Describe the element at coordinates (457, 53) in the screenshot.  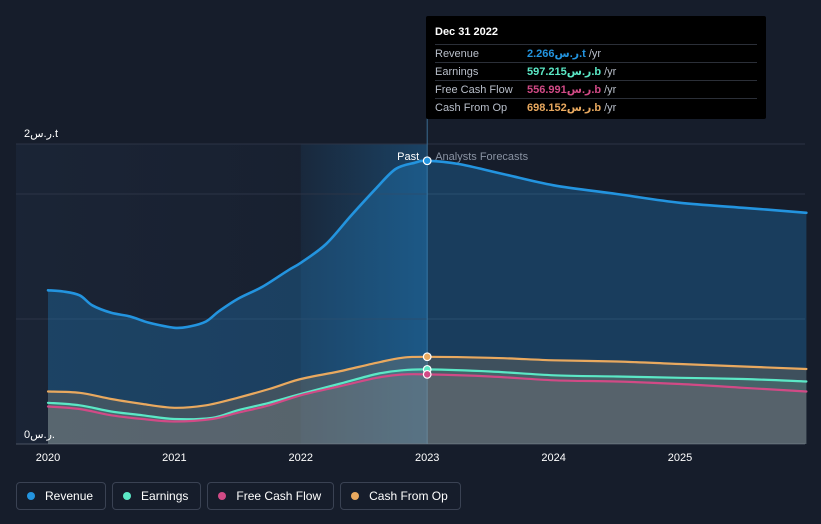
I see `tooltip-row-name: Revenue` at that location.